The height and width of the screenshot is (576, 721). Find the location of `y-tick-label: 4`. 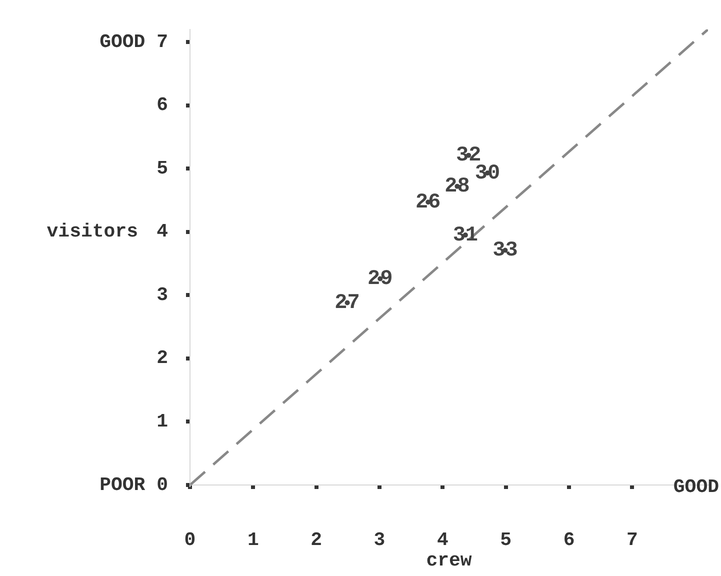

y-tick-label: 4 is located at coordinates (162, 231).